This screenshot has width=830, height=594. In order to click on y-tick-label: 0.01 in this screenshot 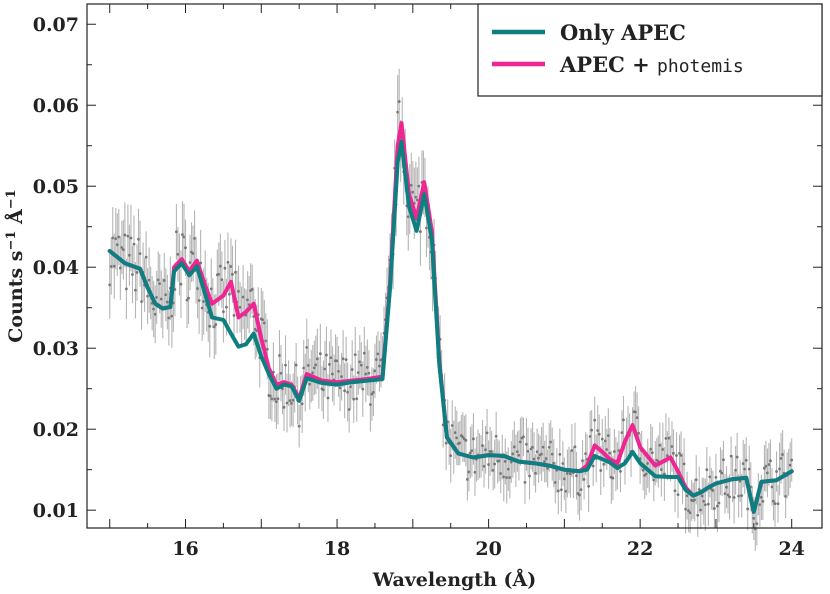, I will do `click(56, 511)`.